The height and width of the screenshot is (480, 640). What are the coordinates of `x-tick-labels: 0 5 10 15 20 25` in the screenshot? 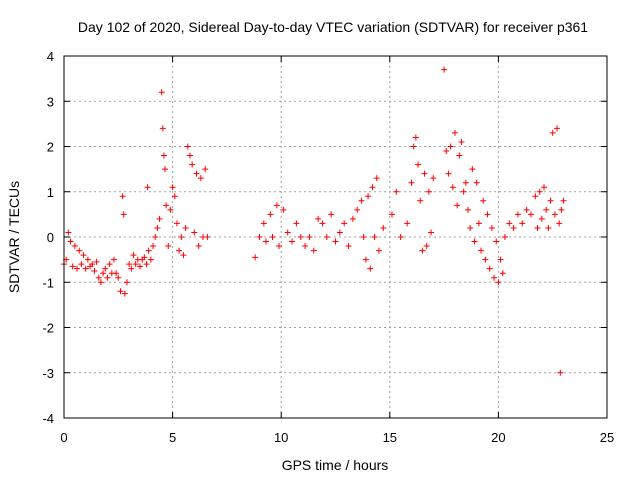 It's located at (337, 437).